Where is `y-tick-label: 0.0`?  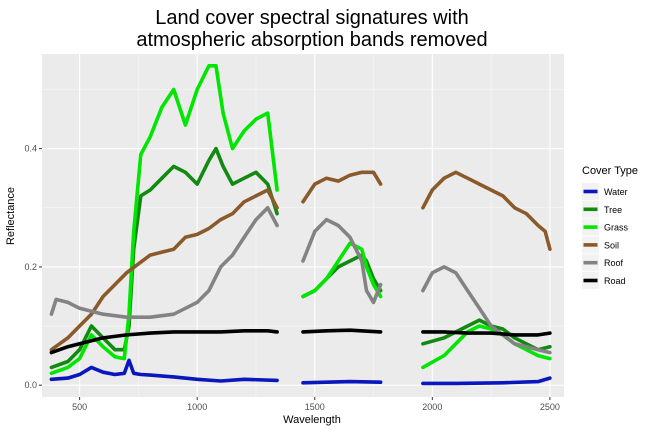
y-tick-label: 0.0 is located at coordinates (30, 385).